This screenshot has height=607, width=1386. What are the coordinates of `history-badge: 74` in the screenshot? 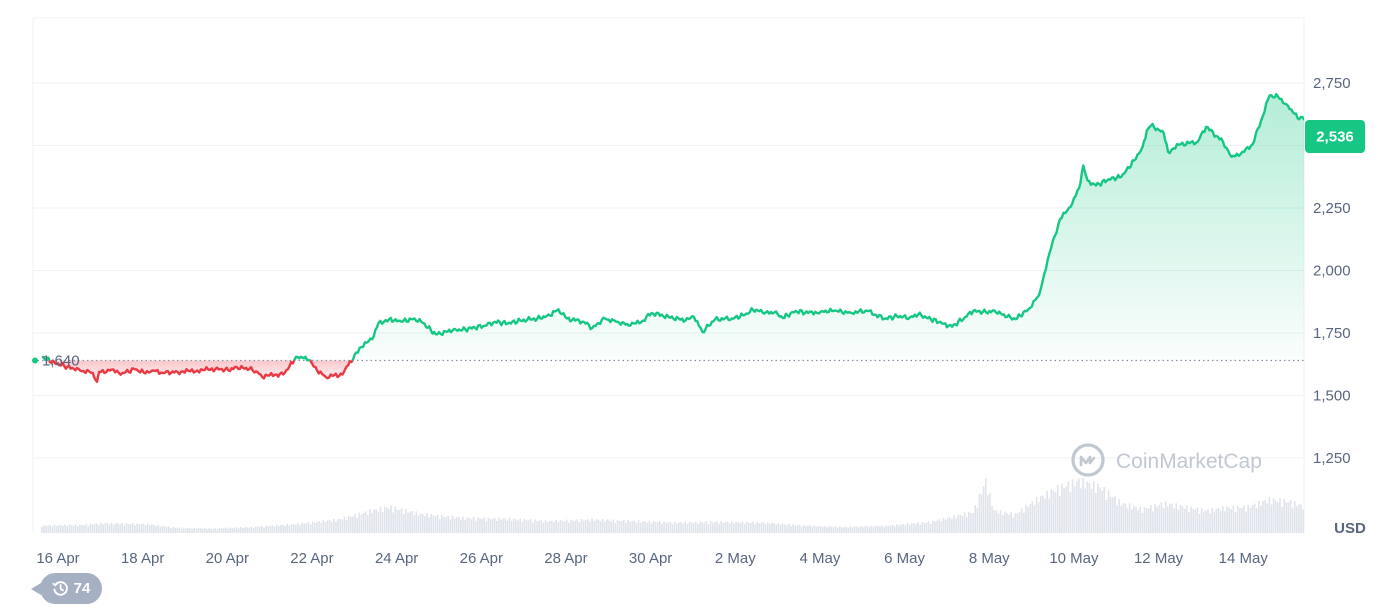 It's located at (66, 588).